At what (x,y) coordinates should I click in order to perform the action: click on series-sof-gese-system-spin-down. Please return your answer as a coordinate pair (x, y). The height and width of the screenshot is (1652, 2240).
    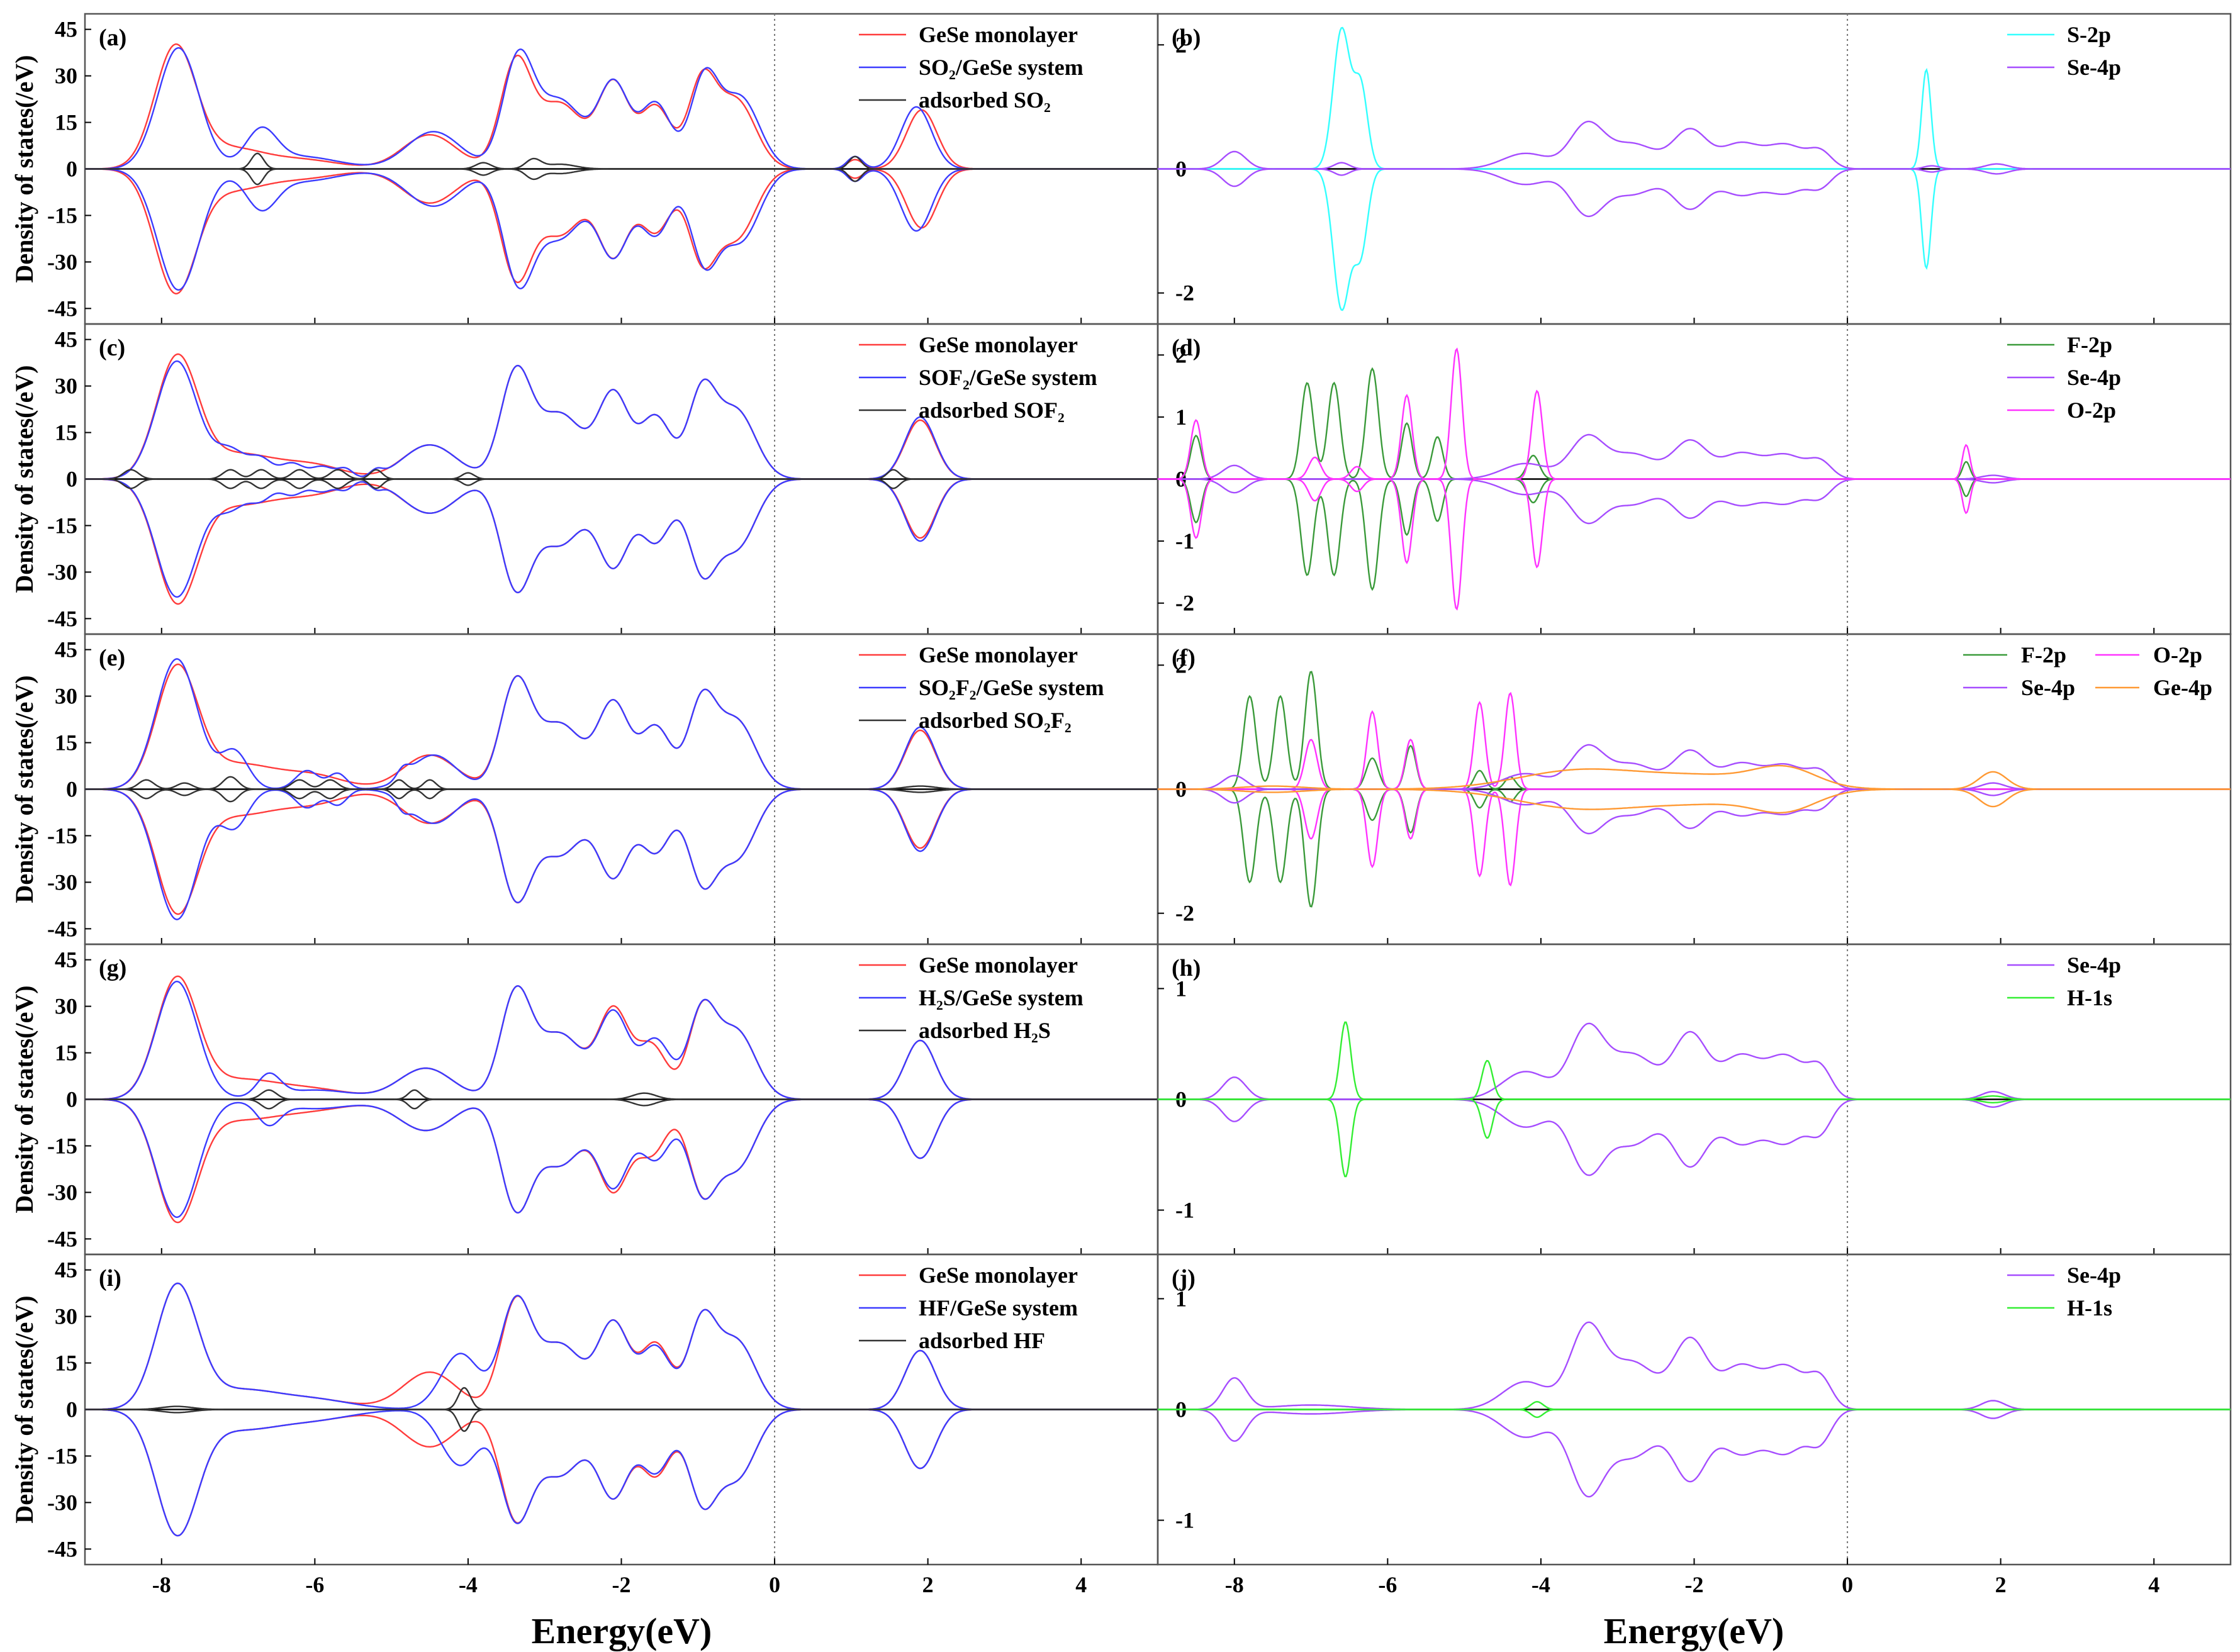
    Looking at the image, I should click on (621, 538).